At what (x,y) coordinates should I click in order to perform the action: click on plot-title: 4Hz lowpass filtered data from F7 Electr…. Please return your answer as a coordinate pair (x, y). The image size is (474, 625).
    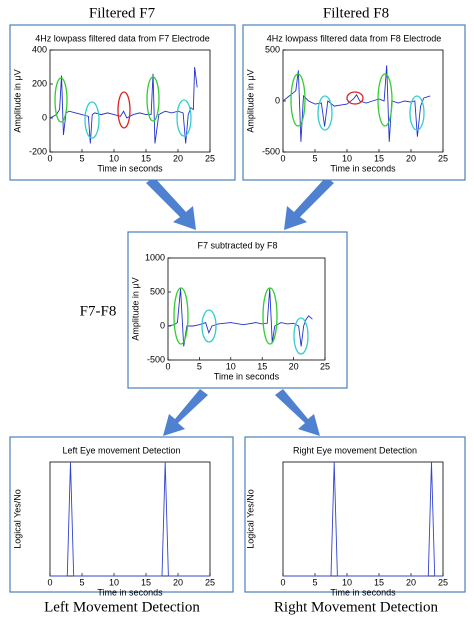
    Looking at the image, I should click on (122, 38).